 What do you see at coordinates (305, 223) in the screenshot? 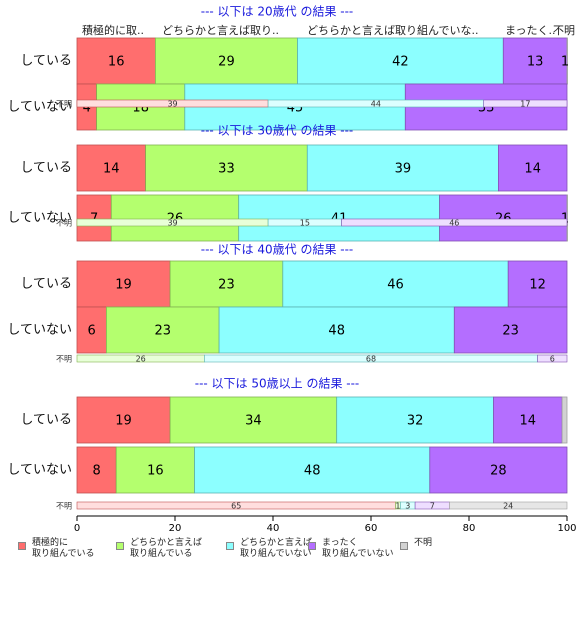
I see `unknown-value-label: 15` at bounding box center [305, 223].